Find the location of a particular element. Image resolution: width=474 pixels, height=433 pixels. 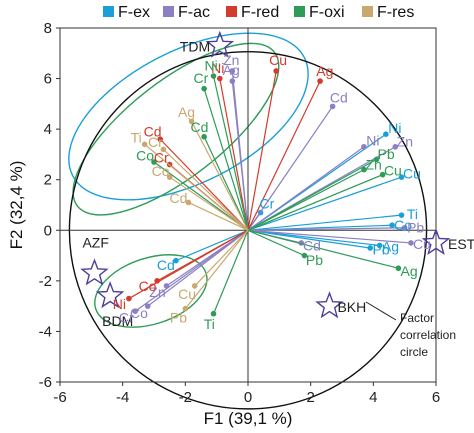

point-f-oxi-ni is located at coordinates (213, 76).